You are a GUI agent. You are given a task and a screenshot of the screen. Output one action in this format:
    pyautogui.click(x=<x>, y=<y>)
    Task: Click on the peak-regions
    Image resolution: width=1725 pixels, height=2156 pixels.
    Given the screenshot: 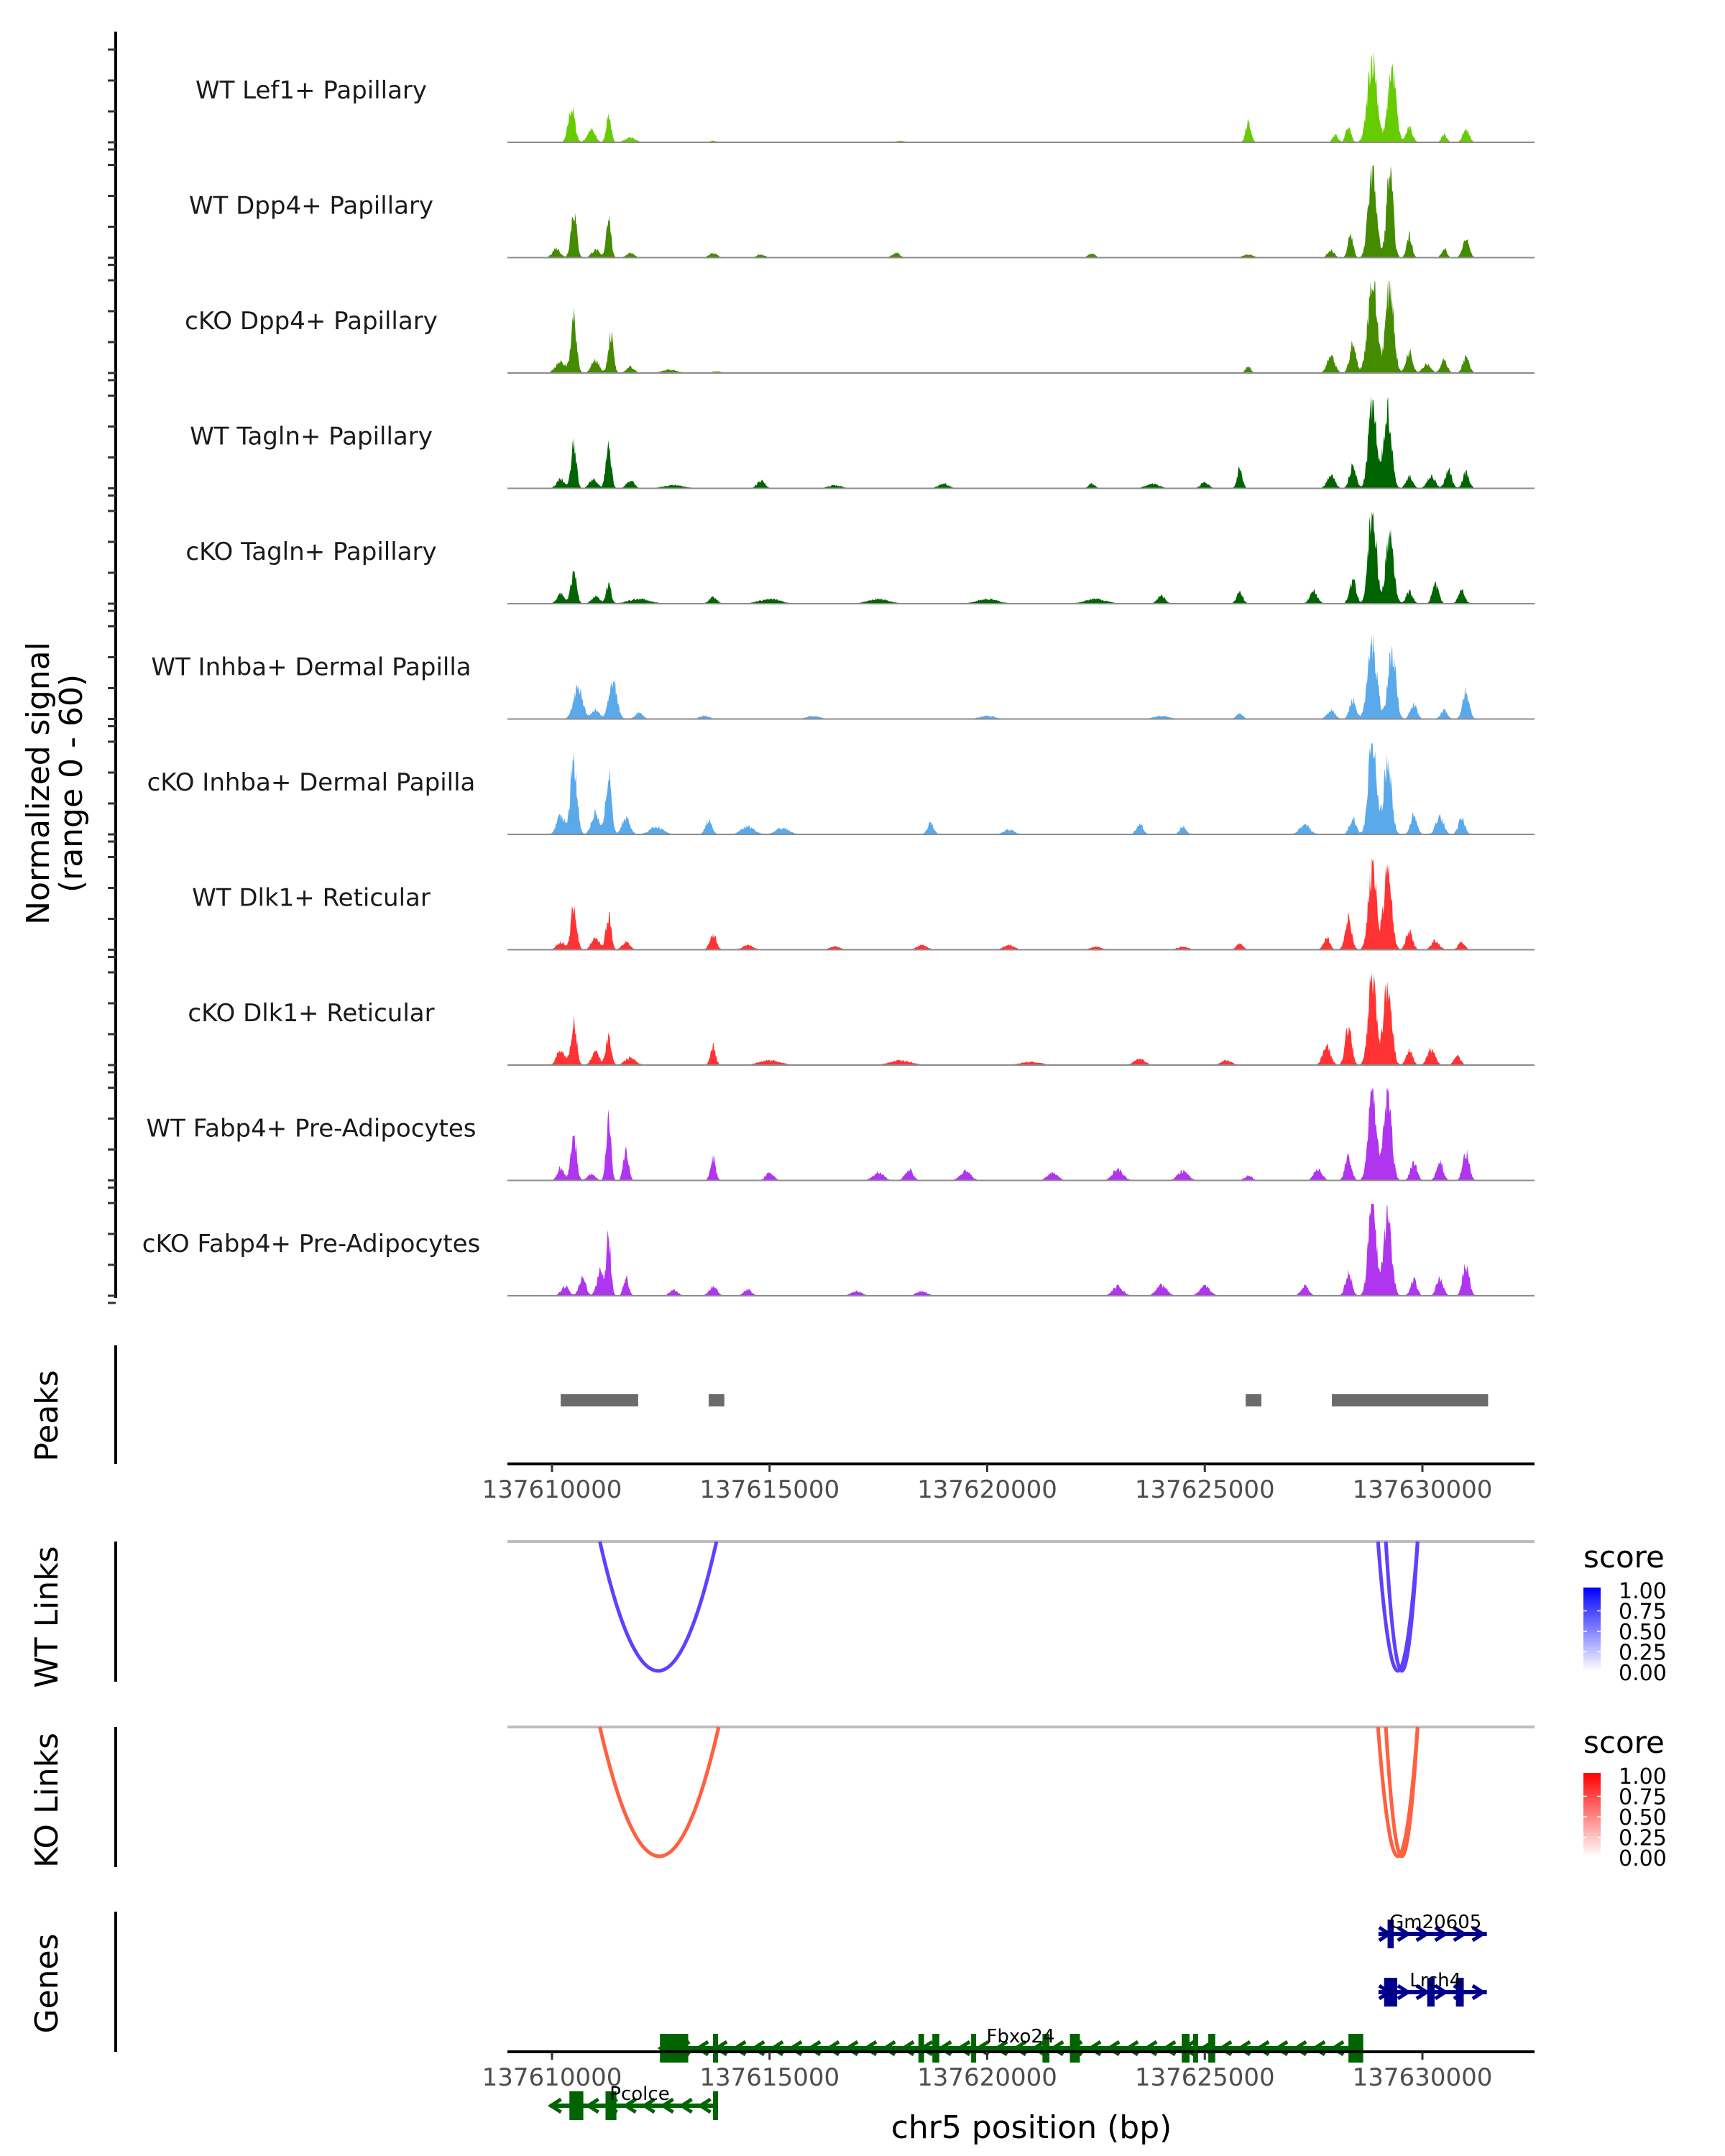 What is the action you would take?
    pyautogui.click(x=1025, y=1400)
    